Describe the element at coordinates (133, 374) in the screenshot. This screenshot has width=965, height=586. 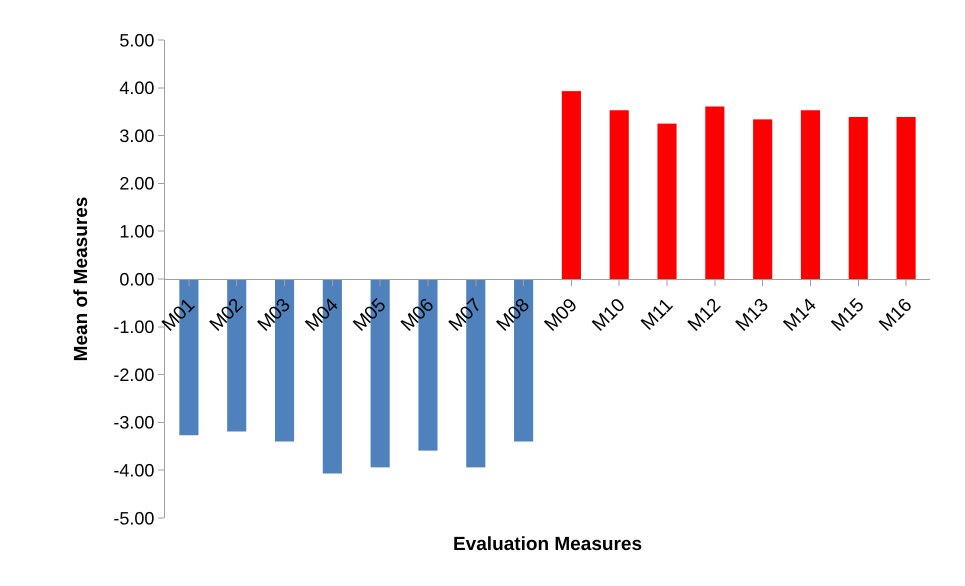
I see `y-tick-label: -2.00` at that location.